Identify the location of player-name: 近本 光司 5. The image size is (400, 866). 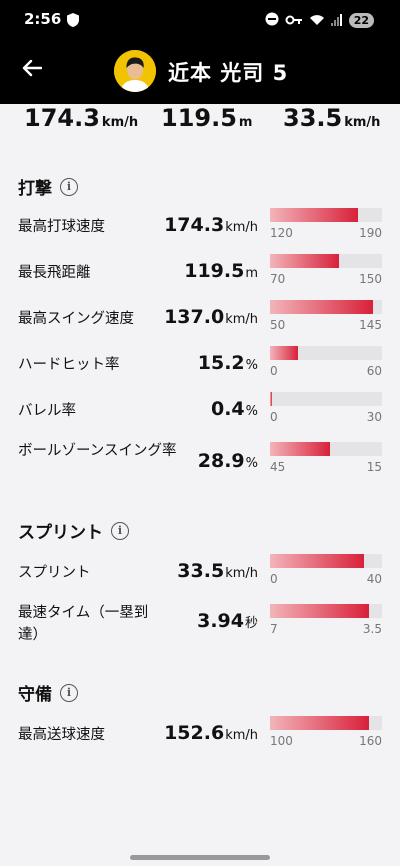
(228, 73).